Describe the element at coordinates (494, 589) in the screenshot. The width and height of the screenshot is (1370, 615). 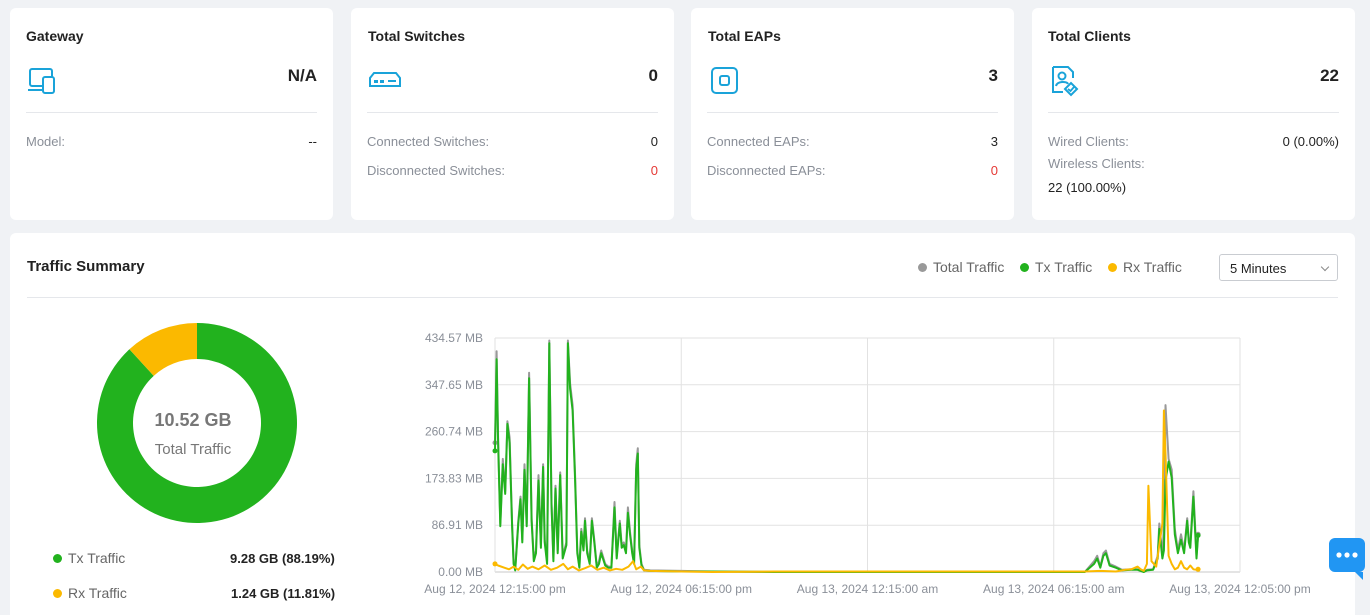
I see `x-tick-label: Aug 12, 2024 12:15:00 pm` at that location.